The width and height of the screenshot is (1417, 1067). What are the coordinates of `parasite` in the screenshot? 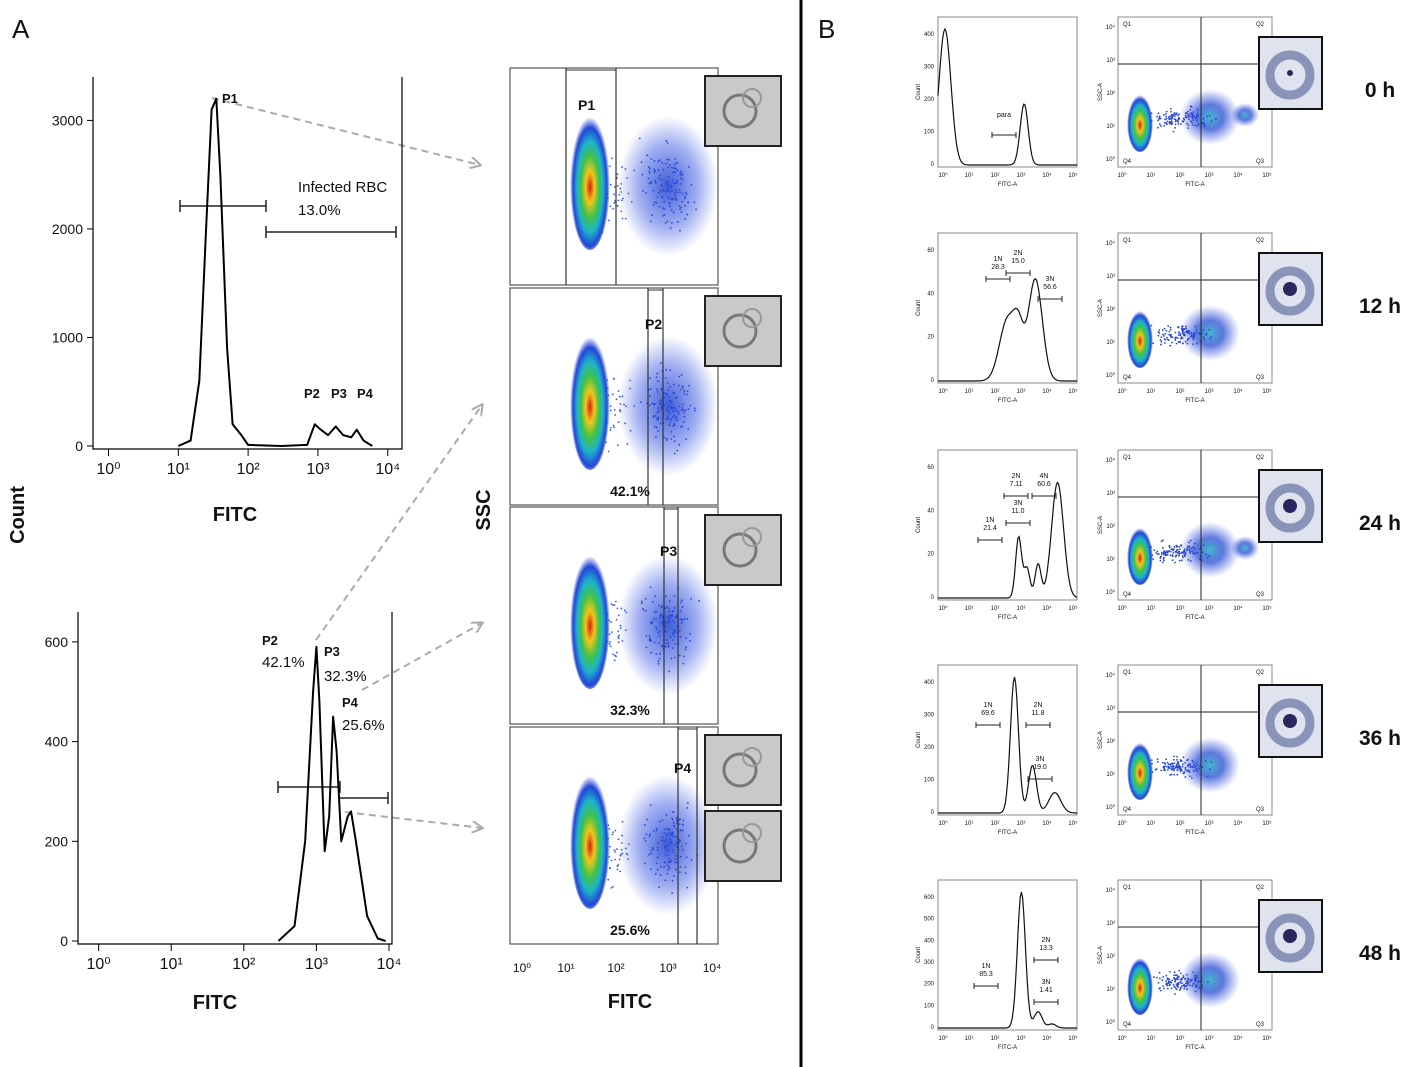 It's located at (1290, 73).